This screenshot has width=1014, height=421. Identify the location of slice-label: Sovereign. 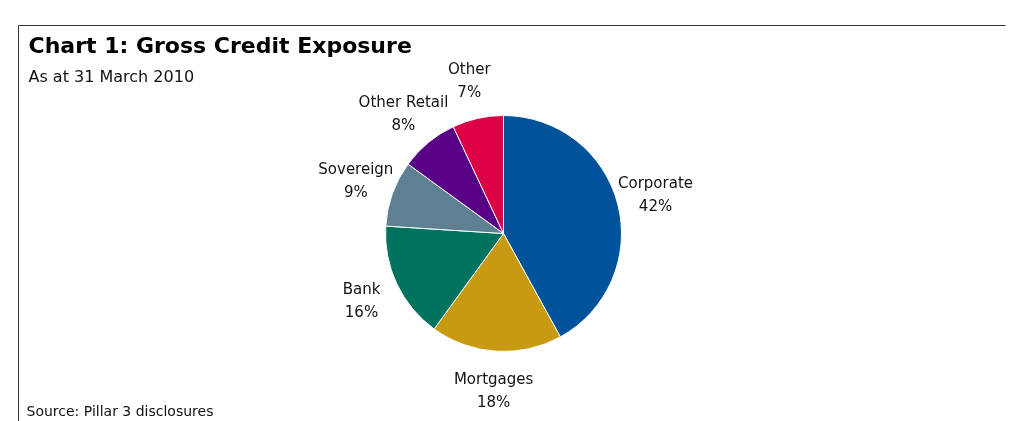
(356, 169).